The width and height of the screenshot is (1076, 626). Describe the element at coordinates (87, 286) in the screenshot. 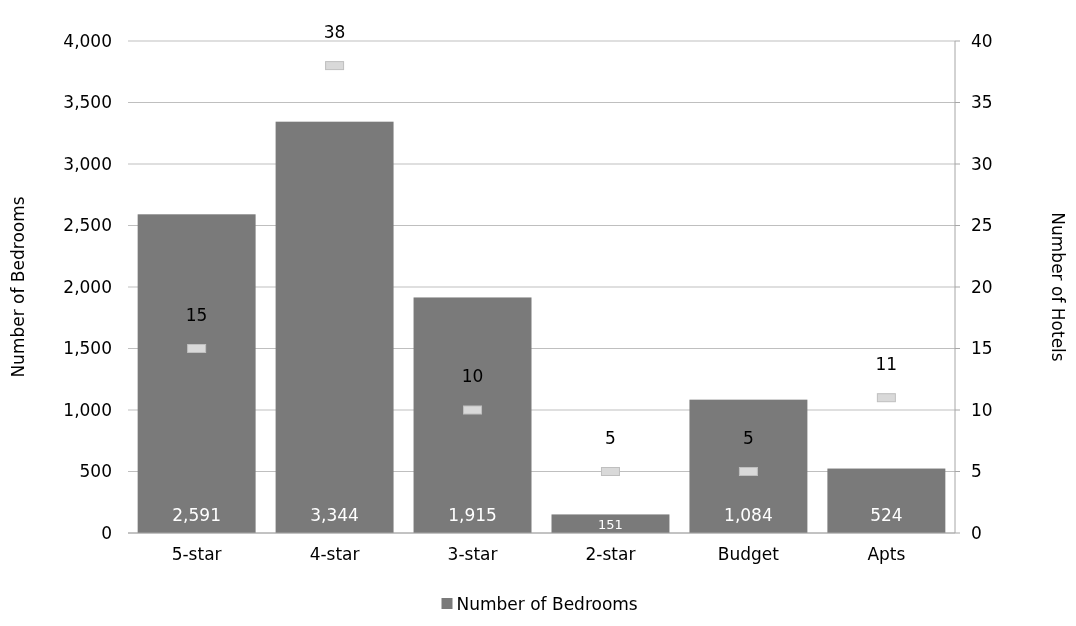

I see `y-tick-label: 2,000` at that location.